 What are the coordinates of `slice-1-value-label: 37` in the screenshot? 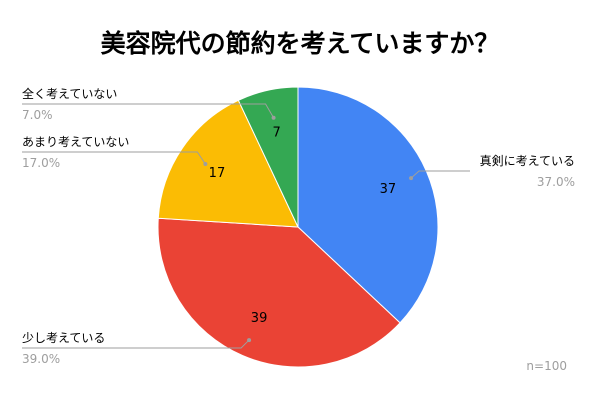 It's located at (388, 189).